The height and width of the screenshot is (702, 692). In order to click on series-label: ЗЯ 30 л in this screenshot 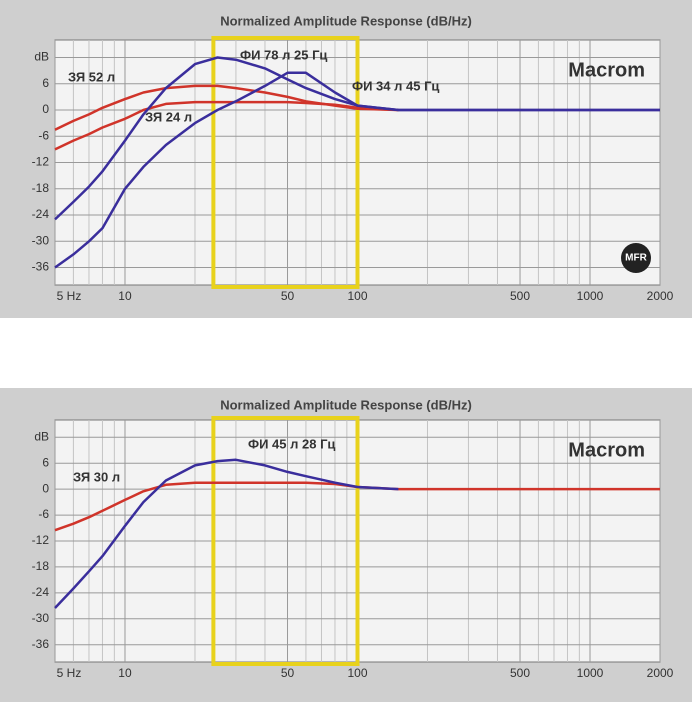, I will do `click(96, 476)`.